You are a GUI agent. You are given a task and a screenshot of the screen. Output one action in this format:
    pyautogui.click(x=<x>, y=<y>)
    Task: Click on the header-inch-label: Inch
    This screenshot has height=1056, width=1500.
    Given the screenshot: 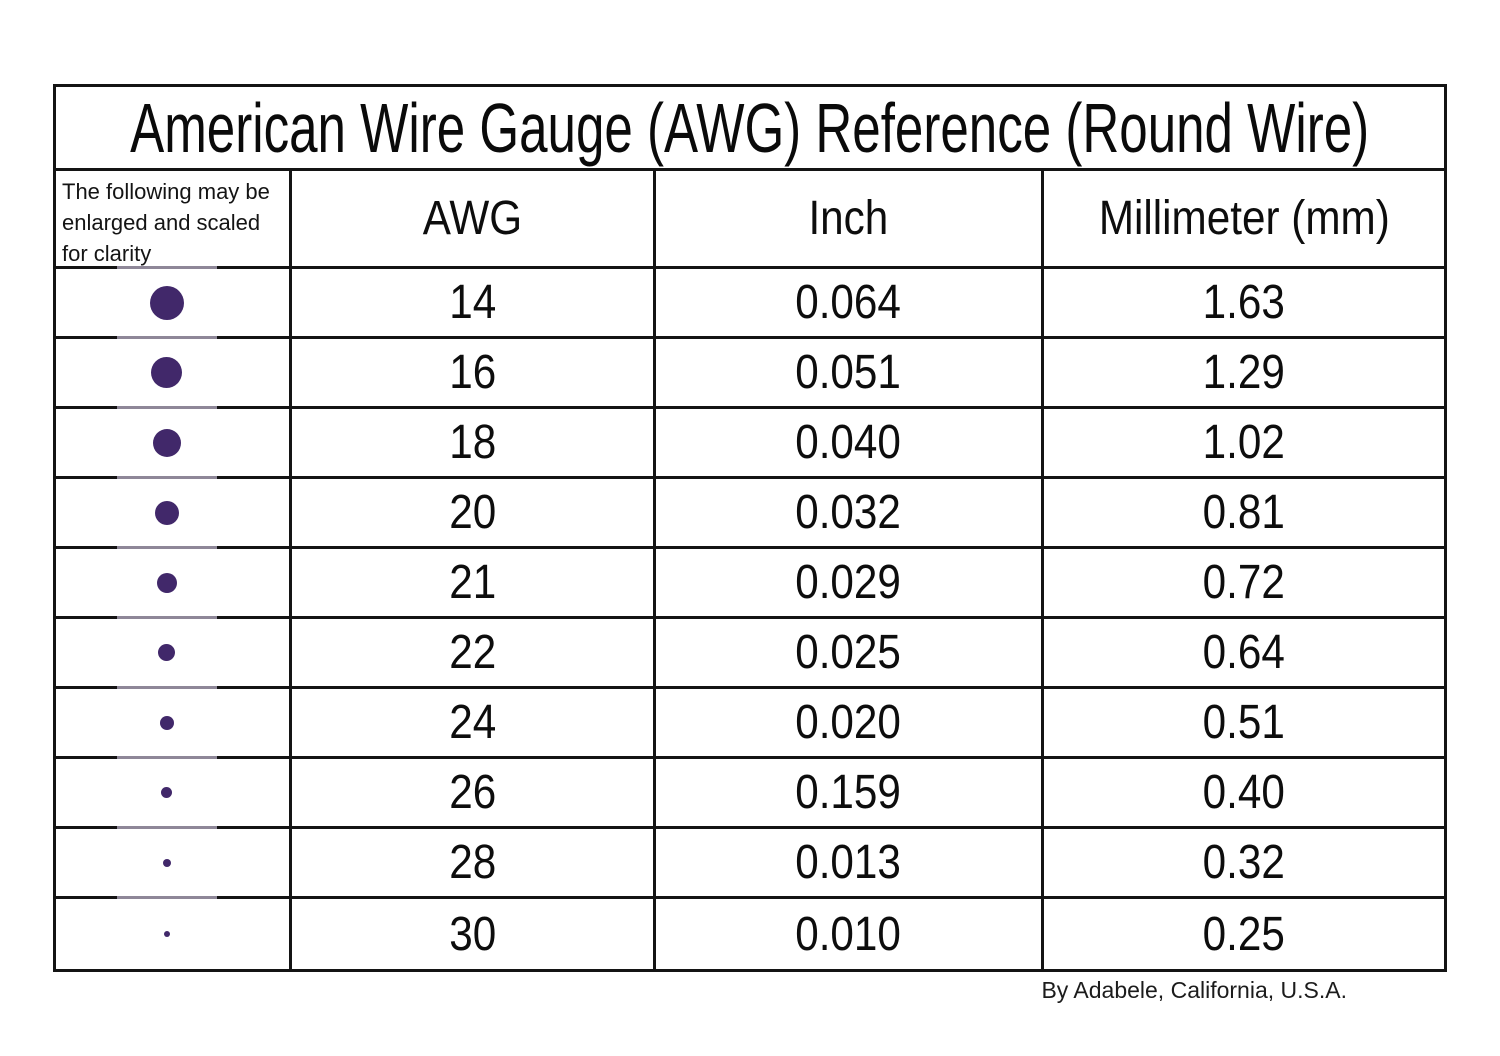 What is the action you would take?
    pyautogui.click(x=848, y=218)
    